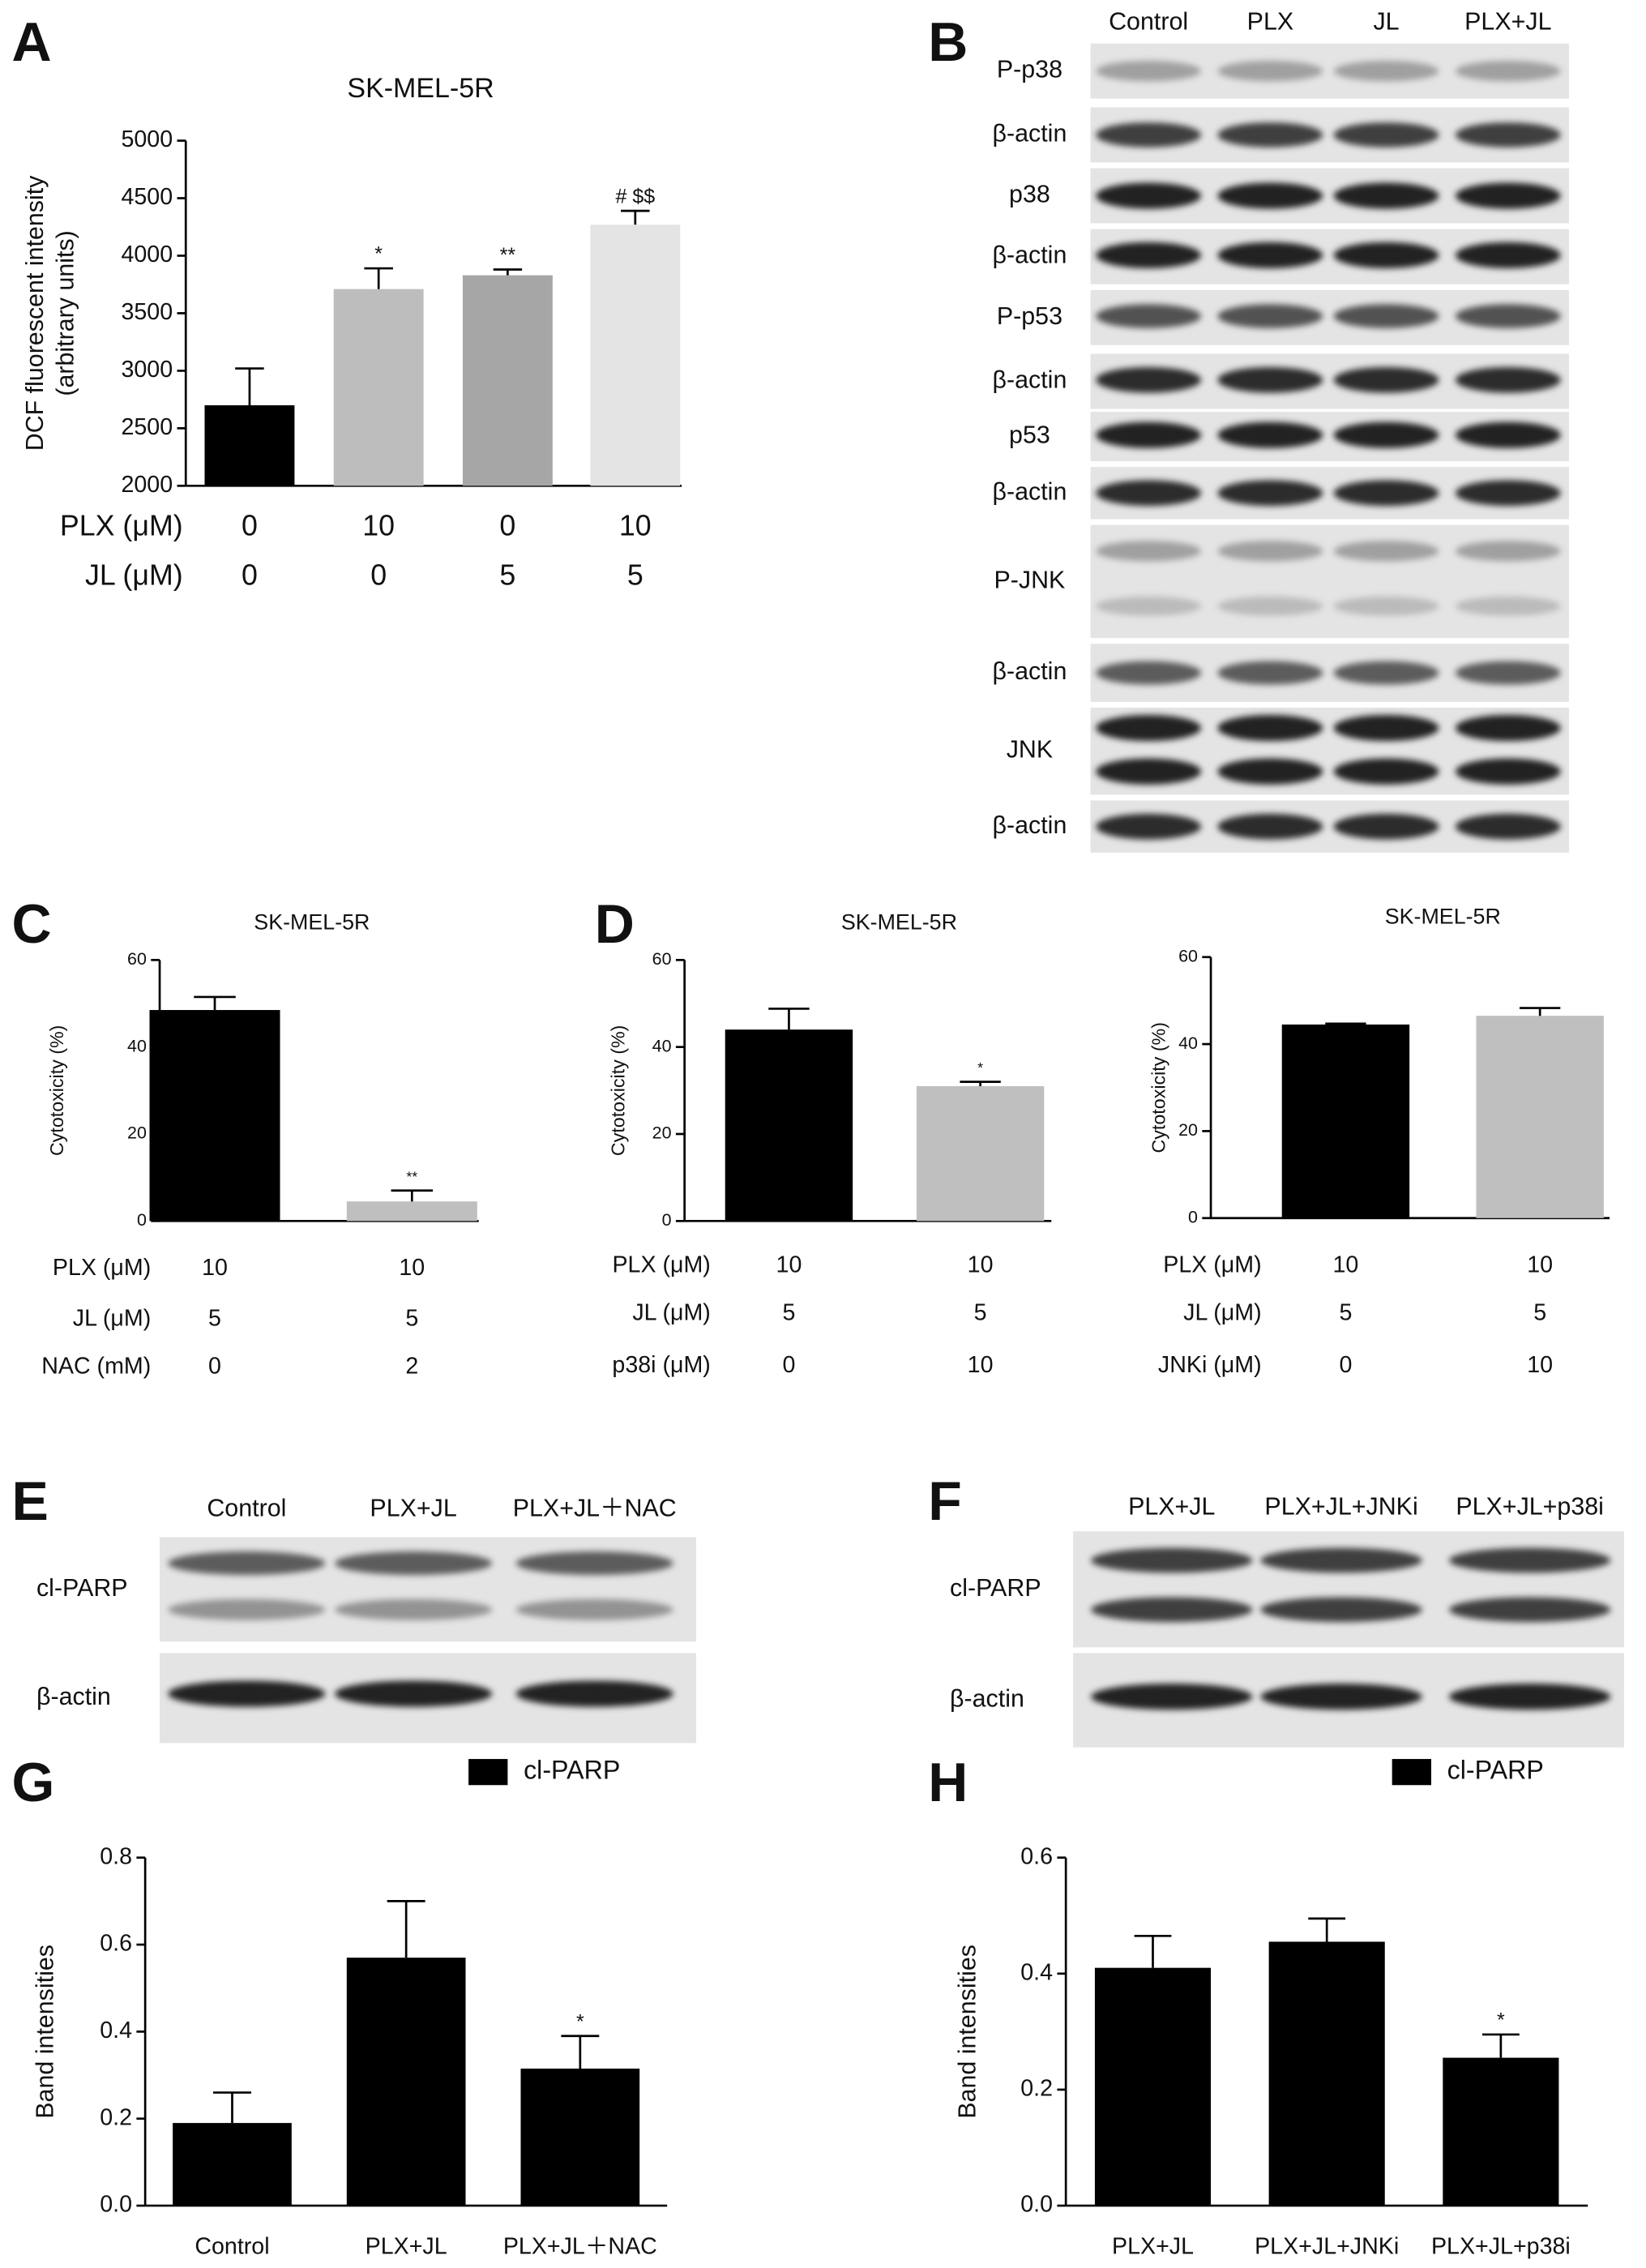  What do you see at coordinates (1210, 1365) in the screenshot?
I see `condition-label: JNKi (μM)` at bounding box center [1210, 1365].